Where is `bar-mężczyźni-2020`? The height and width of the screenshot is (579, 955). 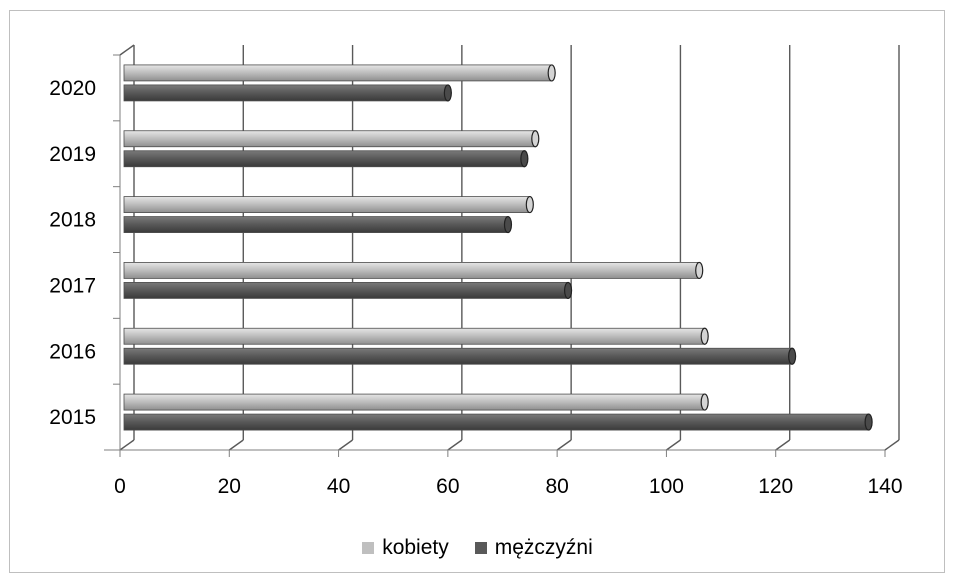
bar-mężczyźni-2020 is located at coordinates (287, 93).